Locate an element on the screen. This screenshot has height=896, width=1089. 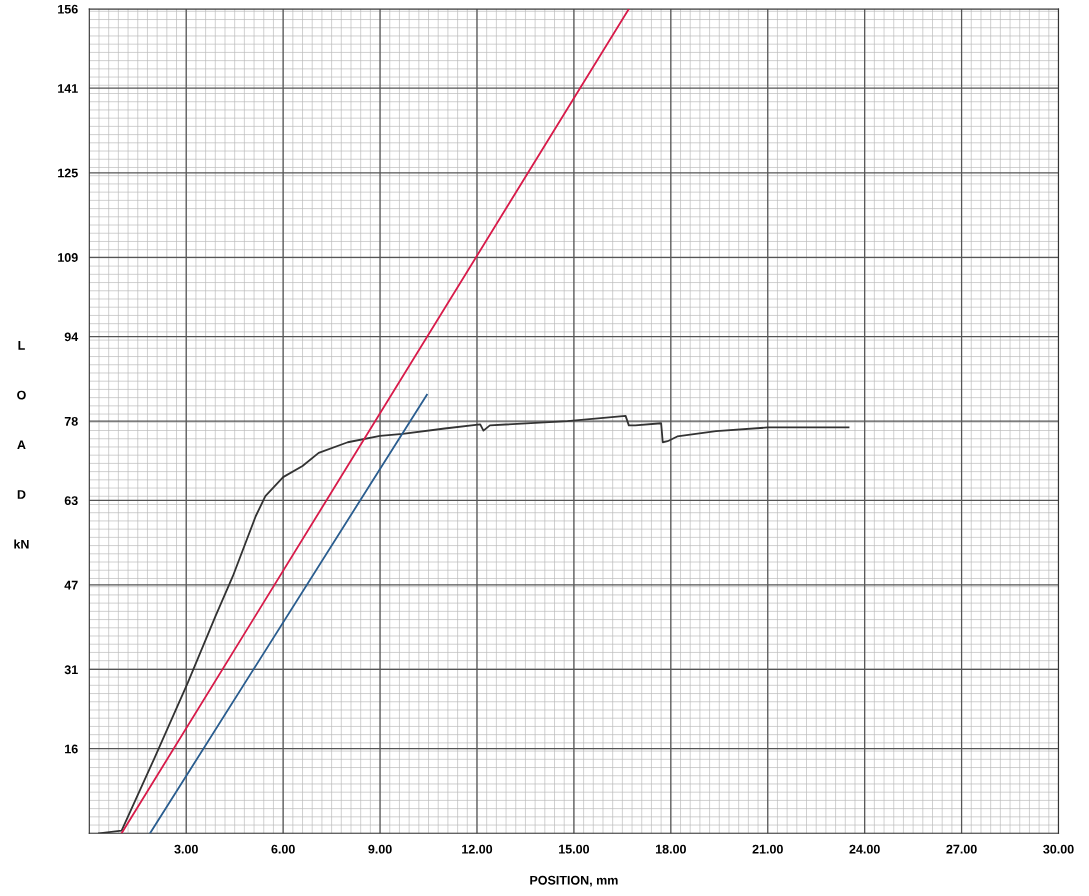
x-tick-label: 18.00 is located at coordinates (670, 849).